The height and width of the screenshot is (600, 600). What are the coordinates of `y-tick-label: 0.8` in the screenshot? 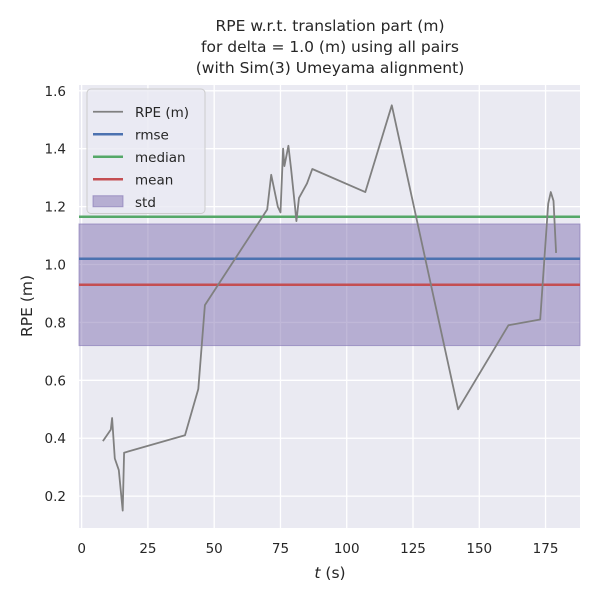 It's located at (55, 323).